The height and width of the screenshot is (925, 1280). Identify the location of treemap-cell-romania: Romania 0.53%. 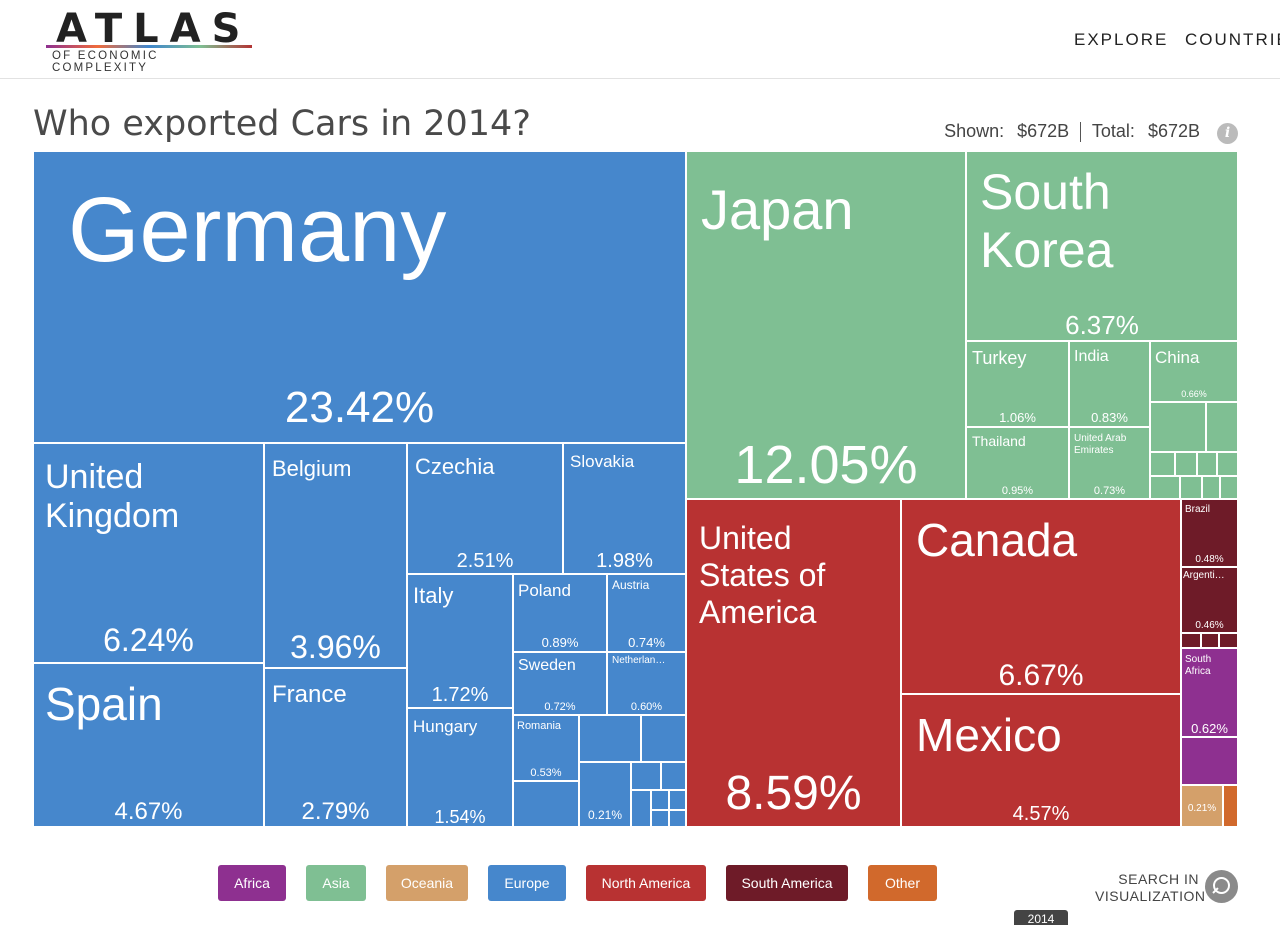
(546, 748).